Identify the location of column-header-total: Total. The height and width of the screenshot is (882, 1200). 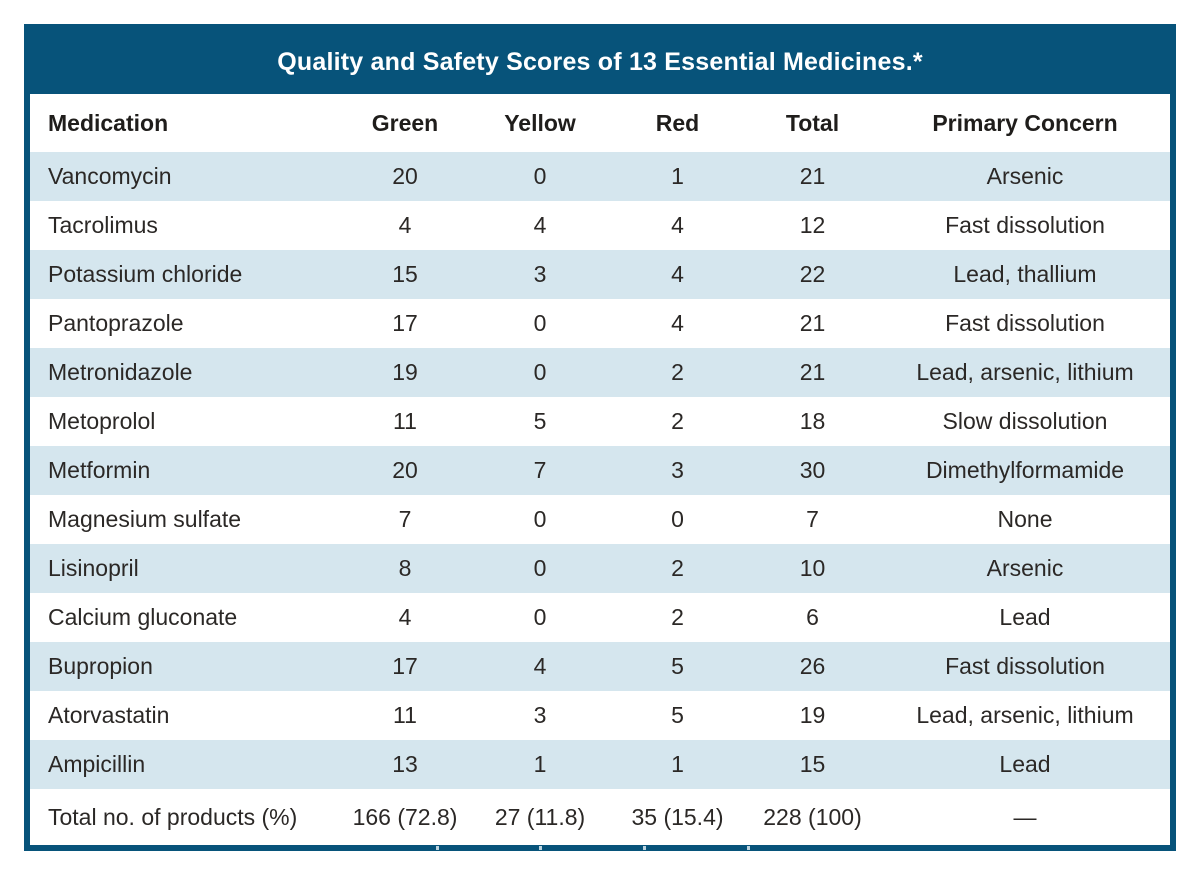
(812, 123).